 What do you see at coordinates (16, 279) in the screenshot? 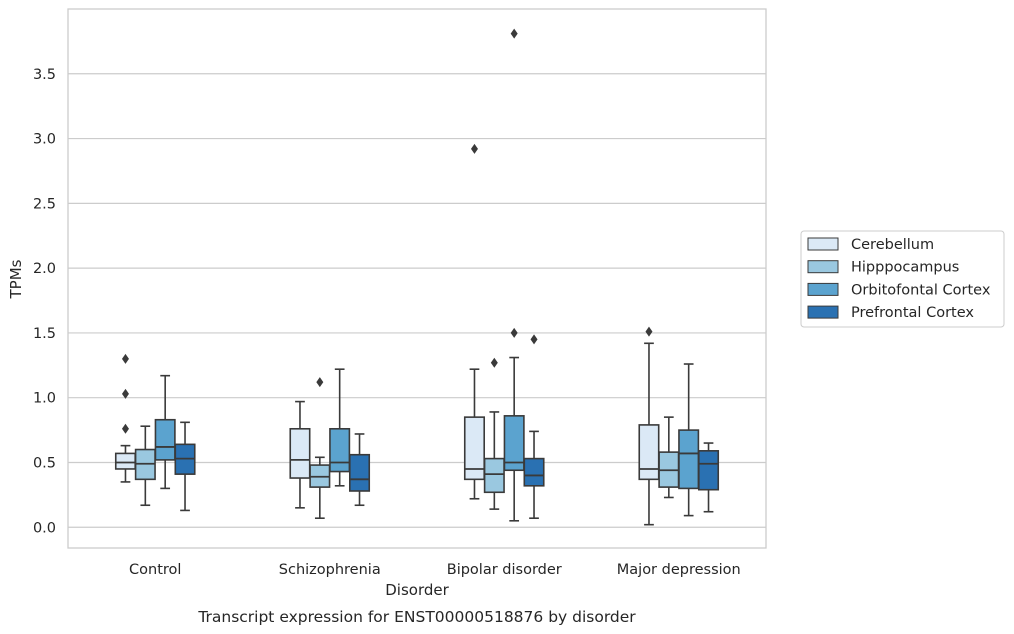
I see `y-axis-label: TPMs` at bounding box center [16, 279].